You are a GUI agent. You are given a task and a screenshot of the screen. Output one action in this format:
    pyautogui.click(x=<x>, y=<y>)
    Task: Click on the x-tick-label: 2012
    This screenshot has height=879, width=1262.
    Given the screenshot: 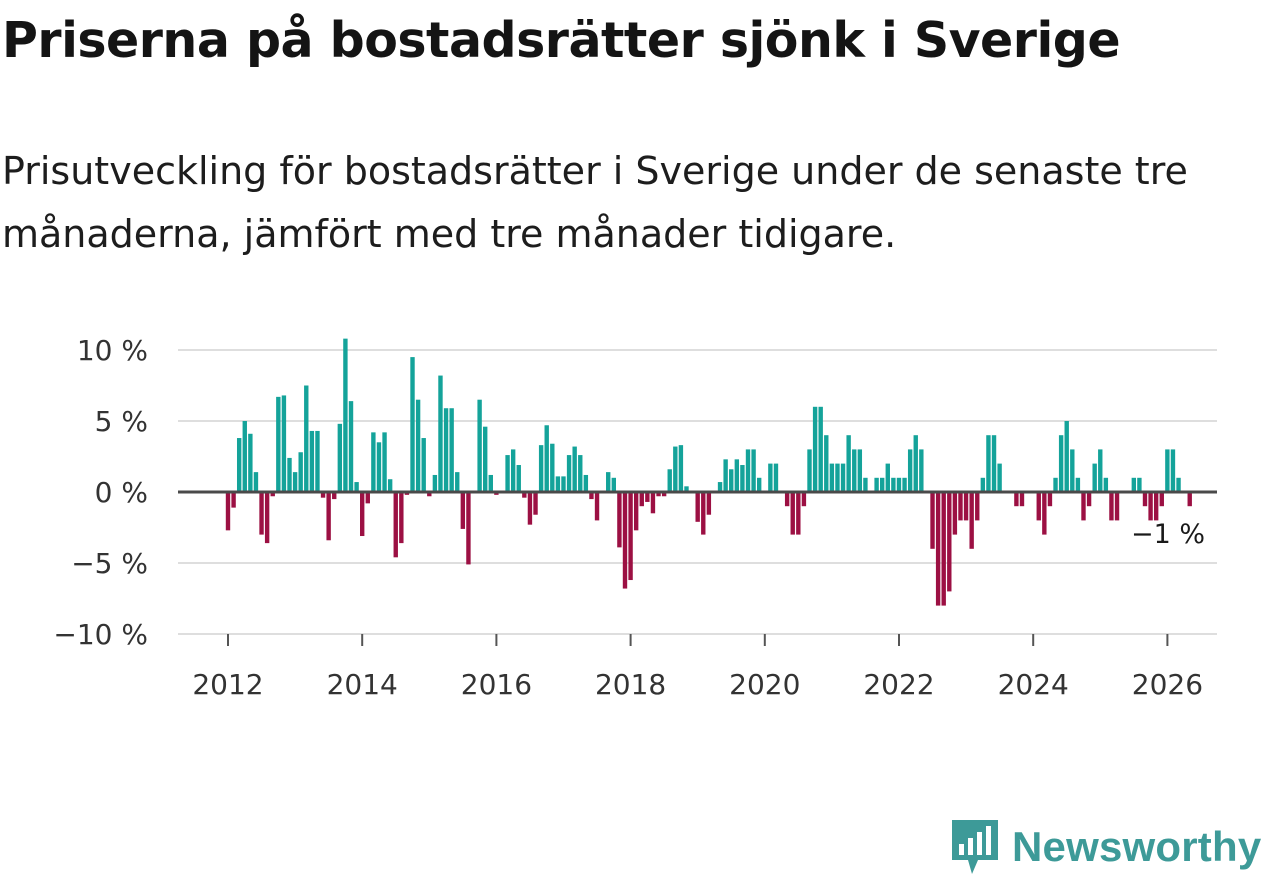 What is the action you would take?
    pyautogui.click(x=227, y=684)
    